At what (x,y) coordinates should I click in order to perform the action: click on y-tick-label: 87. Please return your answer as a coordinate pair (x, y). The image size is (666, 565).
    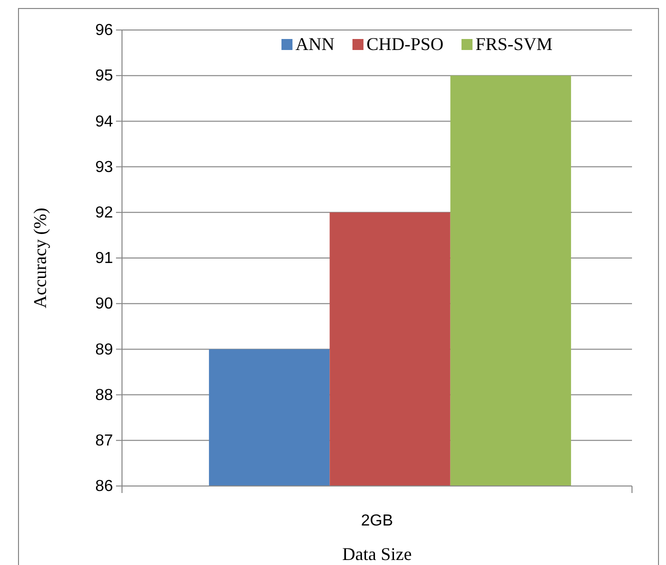
    Looking at the image, I should click on (104, 441).